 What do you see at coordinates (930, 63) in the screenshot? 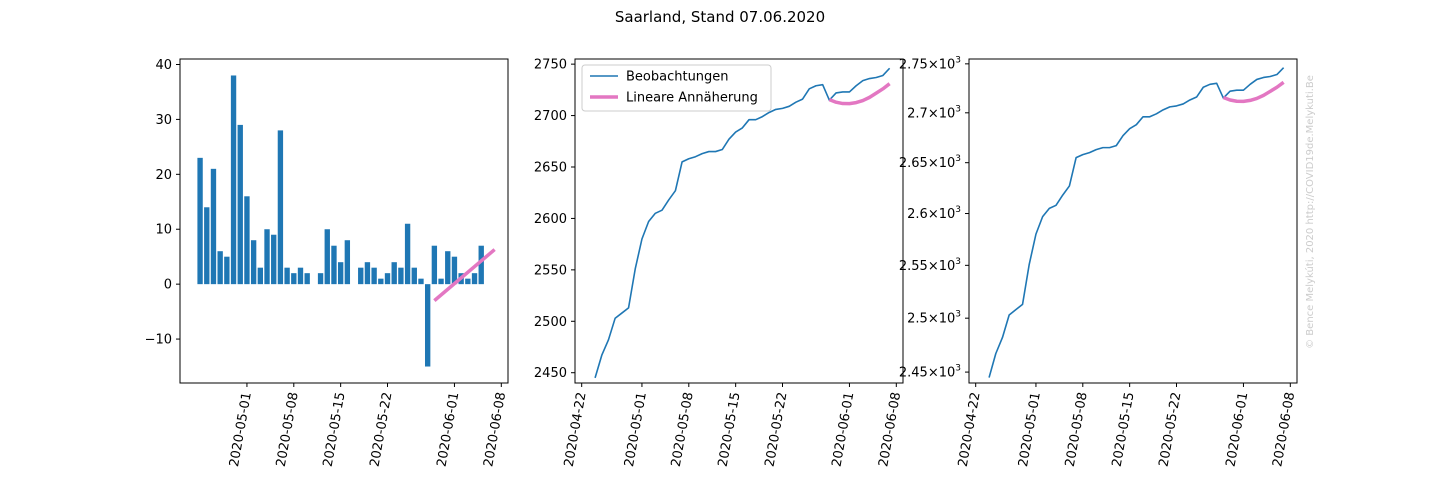
I see `y-tick-label: 2.75×10³` at bounding box center [930, 63].